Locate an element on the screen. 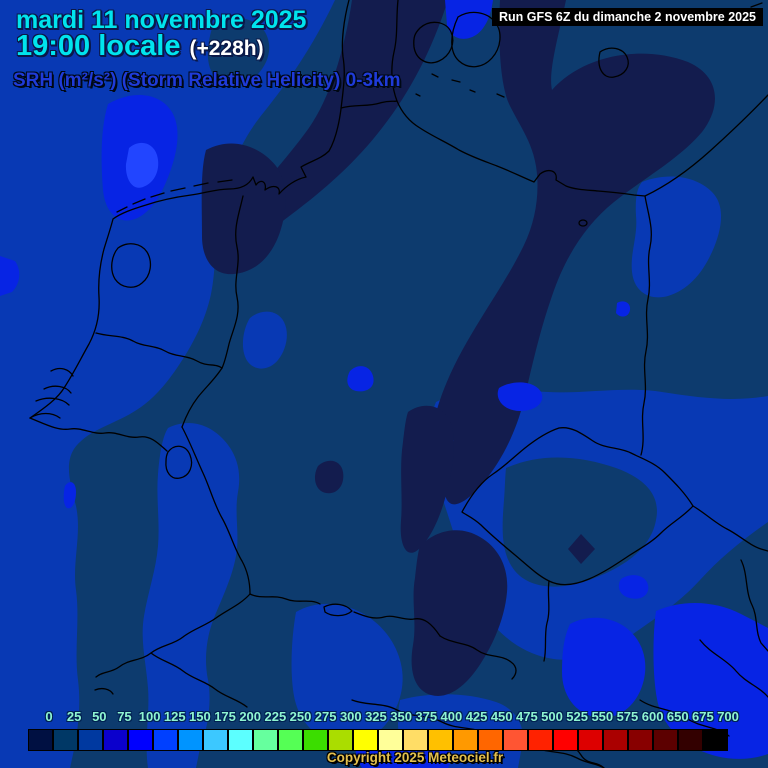  colorbar-label-175: 175 is located at coordinates (225, 716).